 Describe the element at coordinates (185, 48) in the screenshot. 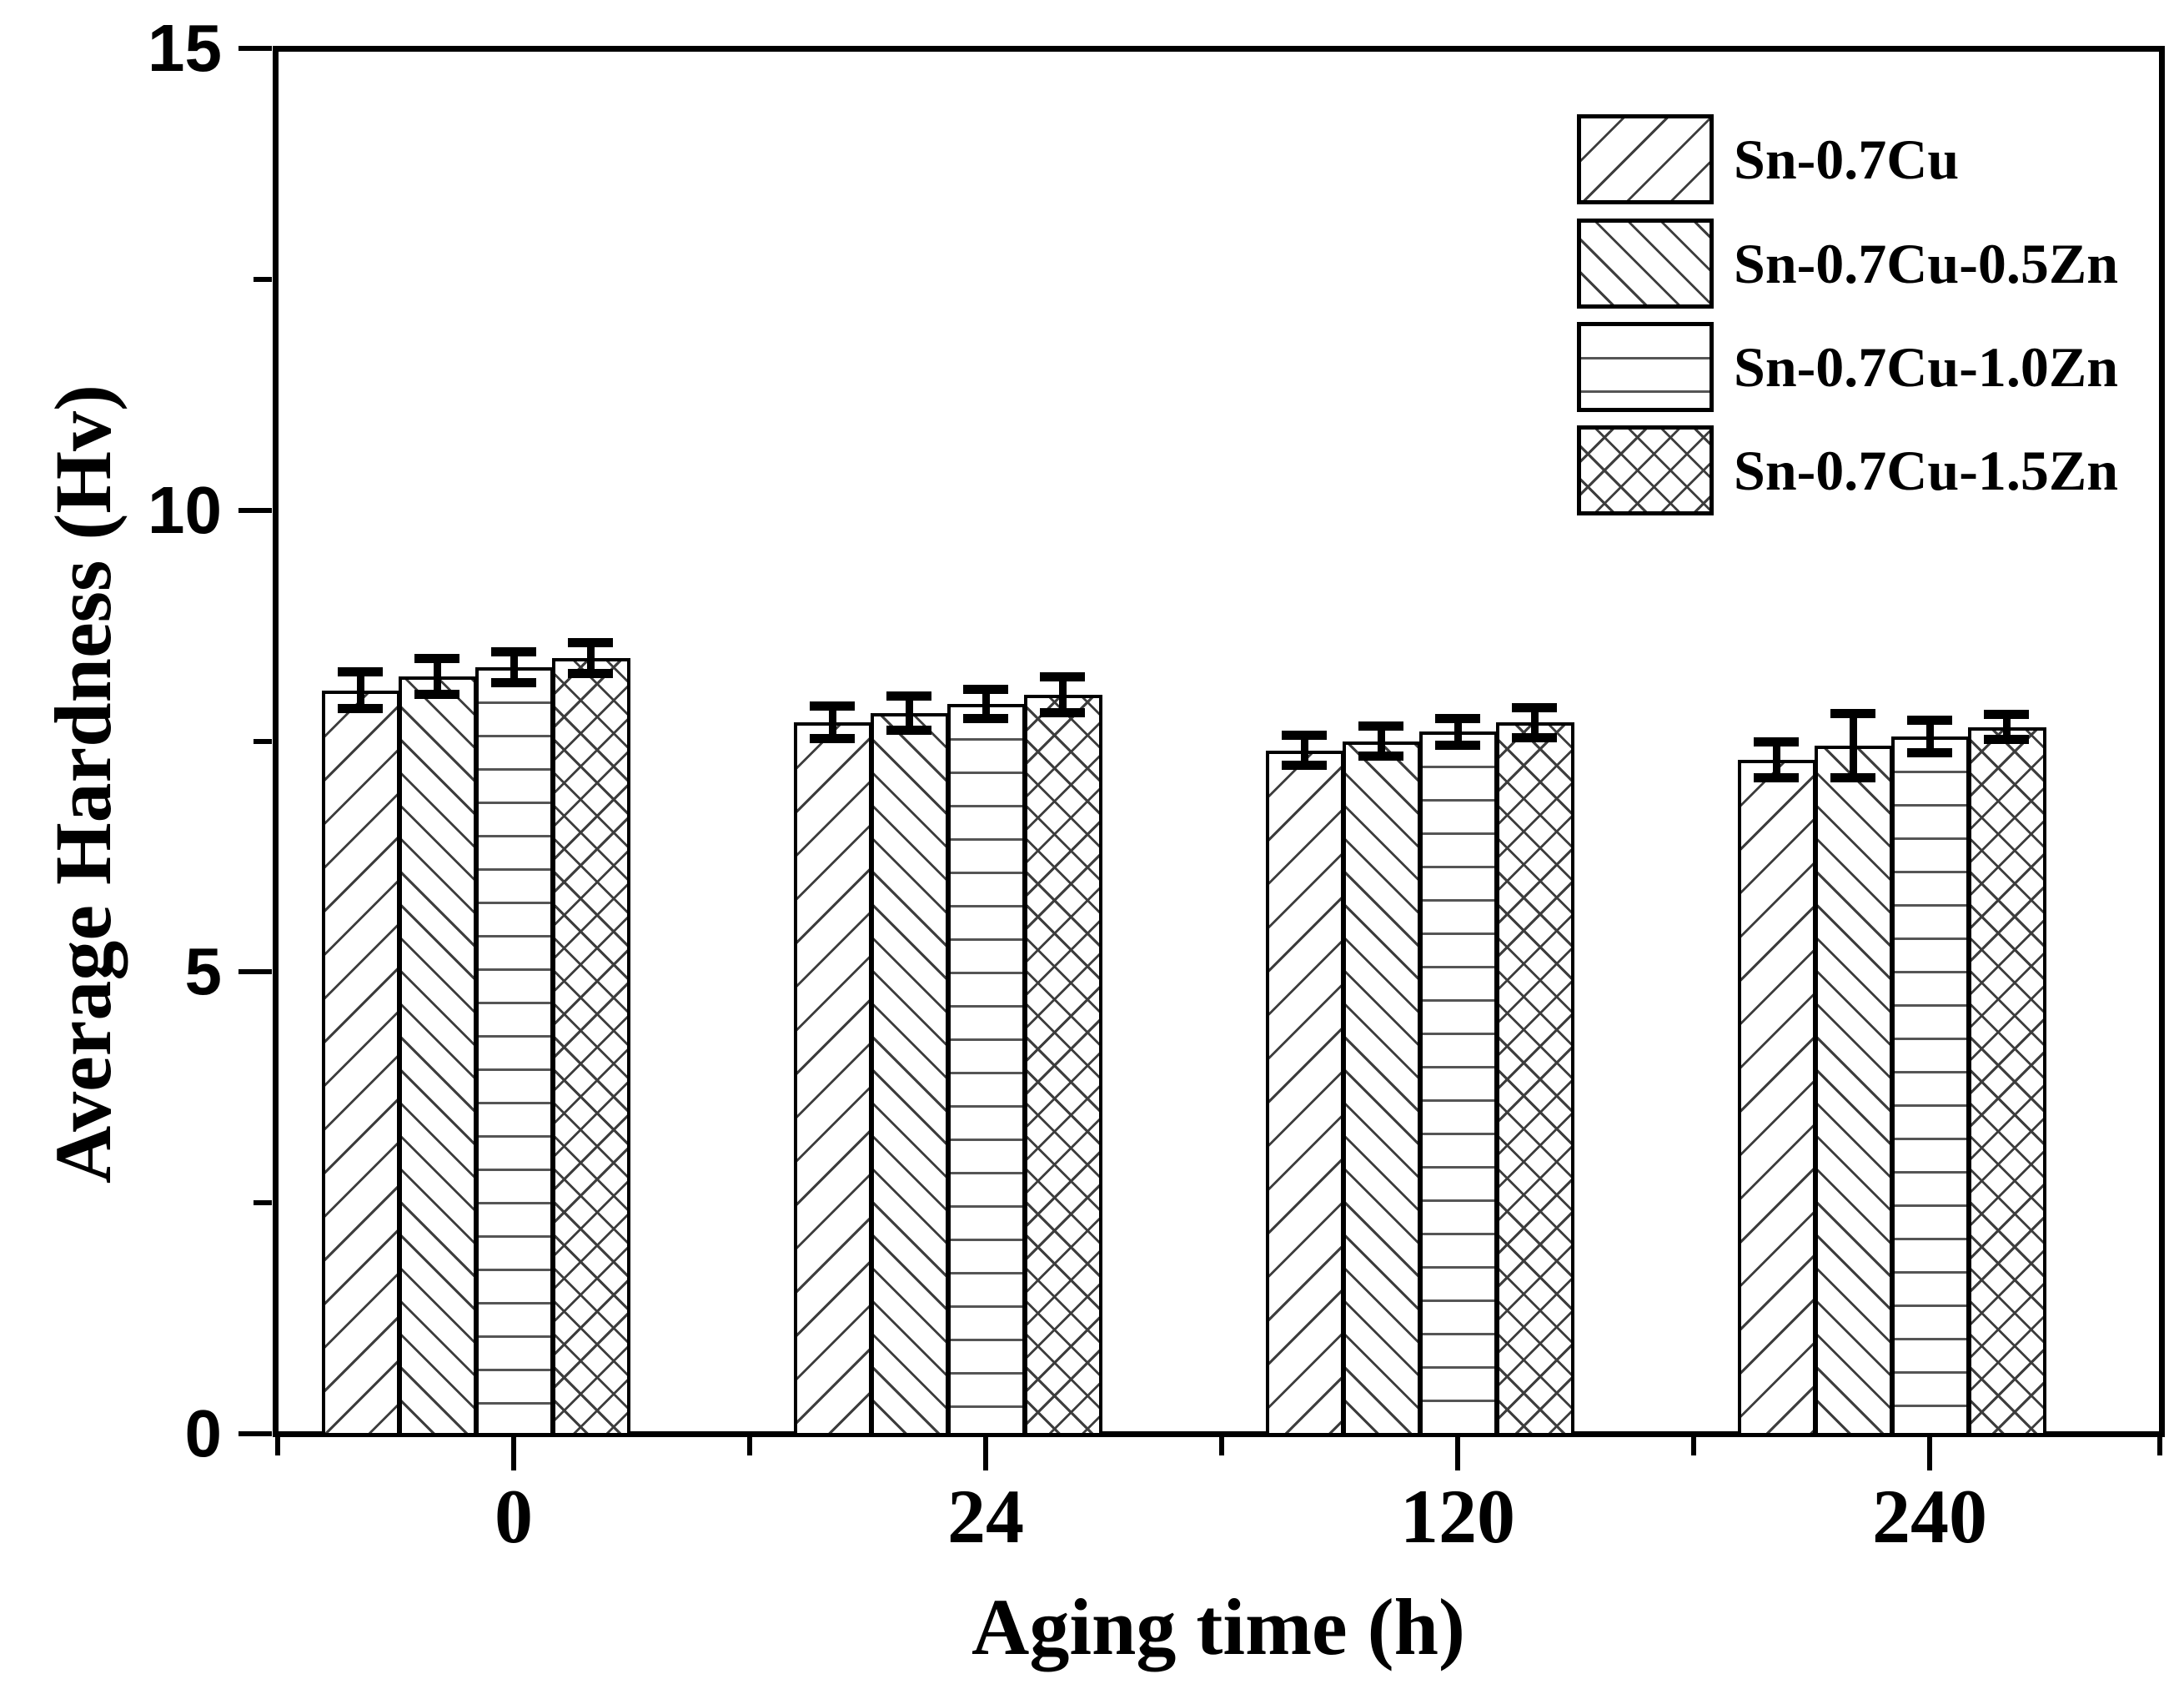

I see `y-tick-label: 15` at that location.